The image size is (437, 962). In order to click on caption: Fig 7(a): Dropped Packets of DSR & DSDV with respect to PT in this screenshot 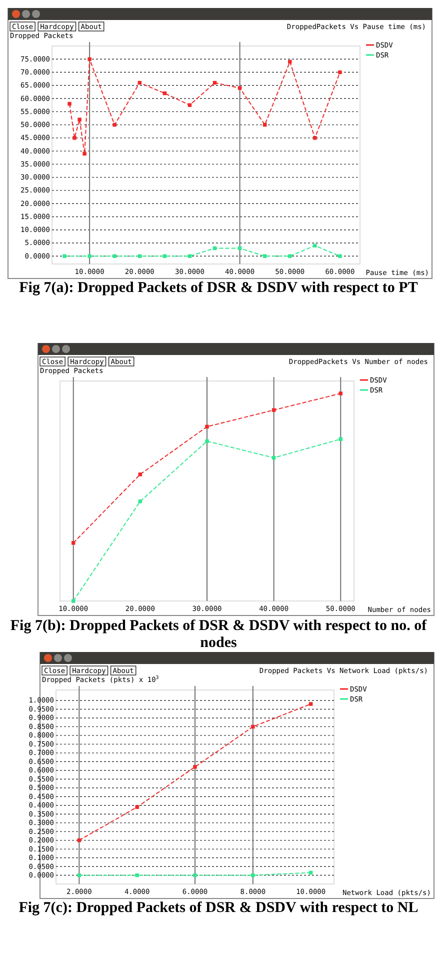, I will do `click(218, 288)`.